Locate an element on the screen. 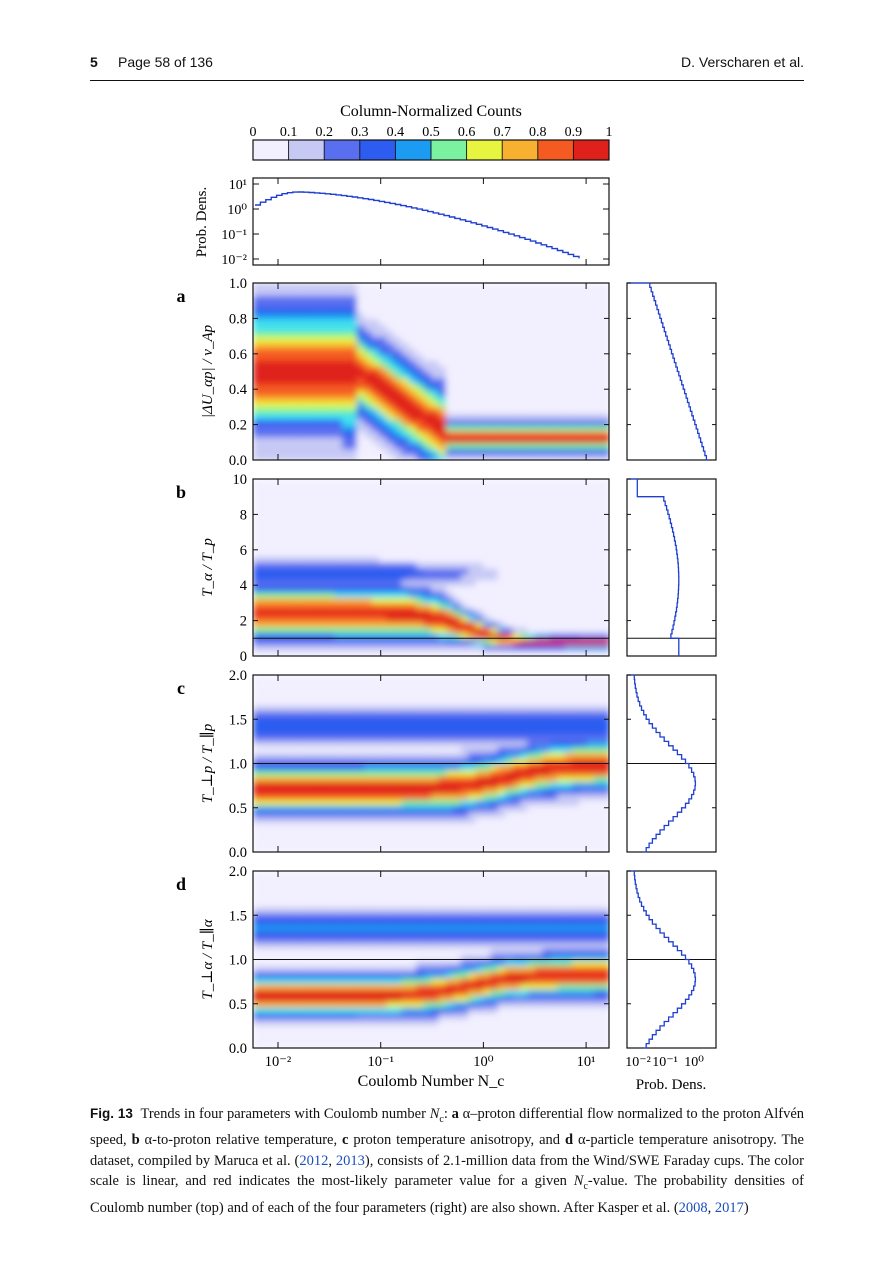 Image resolution: width=886 pixels, height=1284 pixels. side-curve-c is located at coordinates (662, 763).